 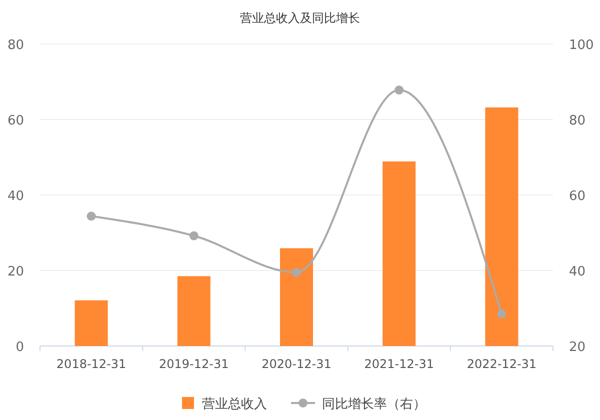 I want to click on x-tick-label: 2019-12-31, so click(x=194, y=364).